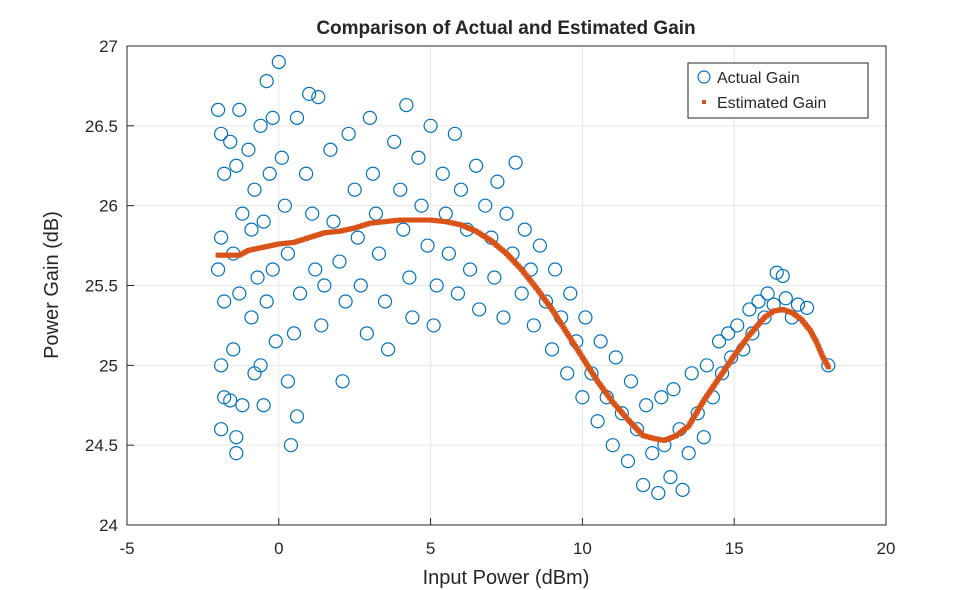  Describe the element at coordinates (505, 28) in the screenshot. I see `chart-title: Comparison of Actual and Estimated Gain` at that location.